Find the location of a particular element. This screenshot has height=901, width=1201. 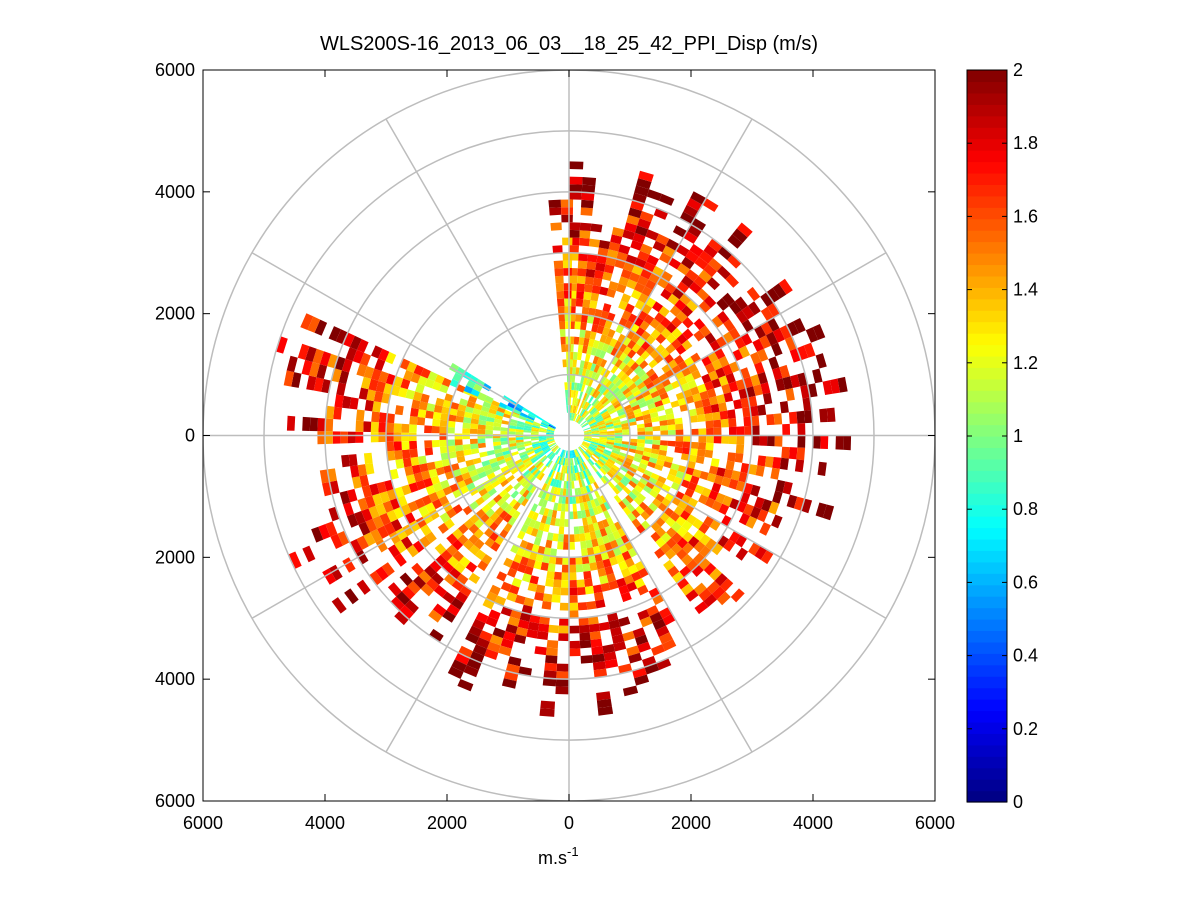

x-tick-label: 2000 is located at coordinates (691, 823).